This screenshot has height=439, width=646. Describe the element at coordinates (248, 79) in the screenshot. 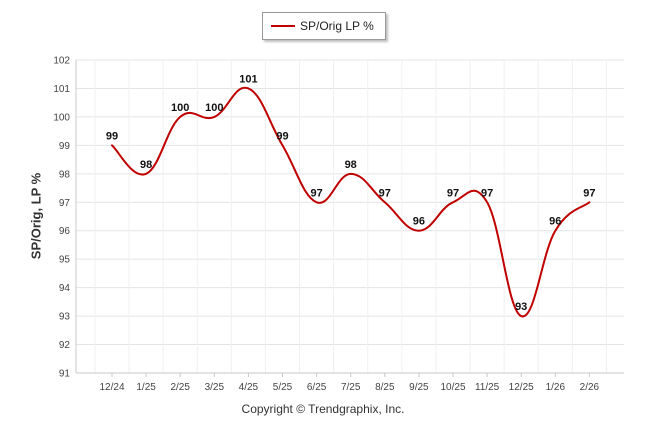

I see `data-label: 101` at that location.